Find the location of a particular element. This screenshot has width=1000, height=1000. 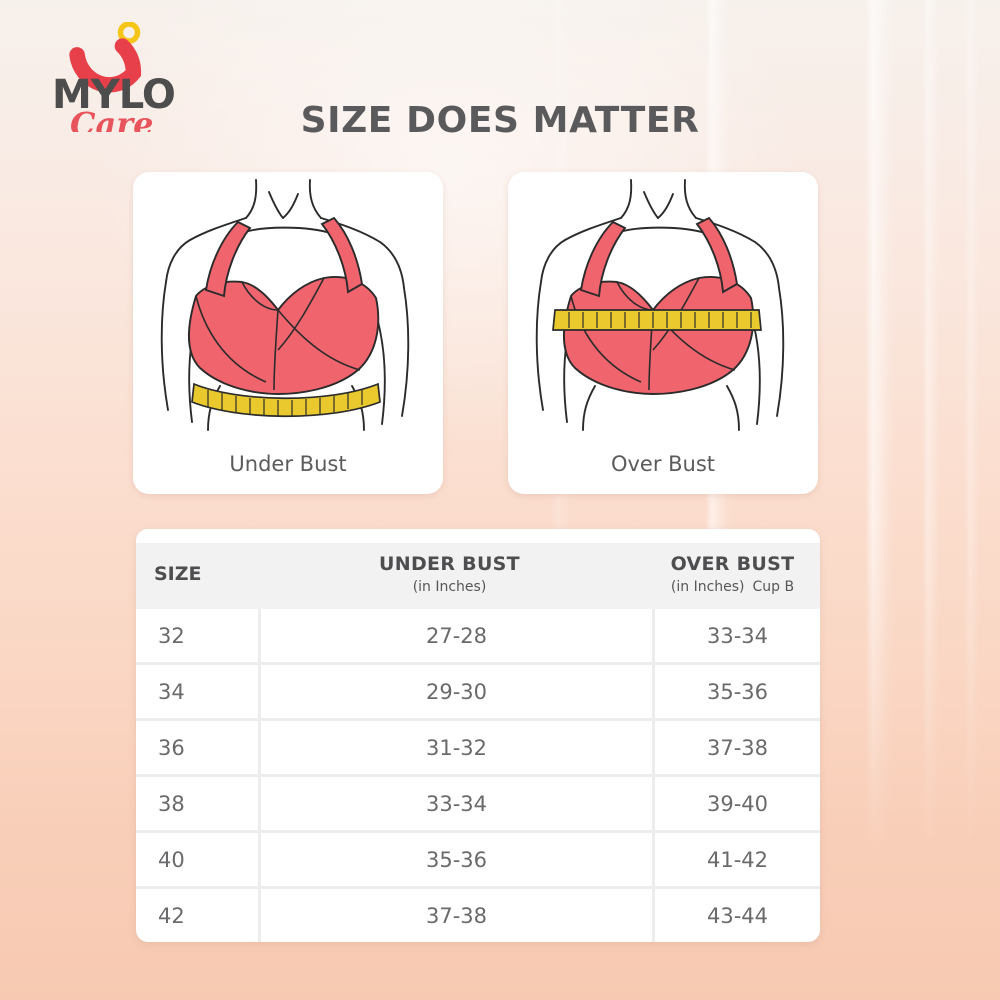

cell-under-bust: 37-38 is located at coordinates (455, 915).